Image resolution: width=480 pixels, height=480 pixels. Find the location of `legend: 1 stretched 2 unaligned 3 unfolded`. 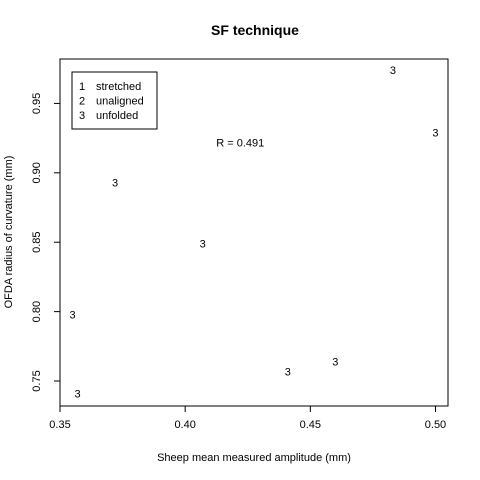

legend: 1 stretched 2 unaligned 3 unfolded is located at coordinates (114, 100).